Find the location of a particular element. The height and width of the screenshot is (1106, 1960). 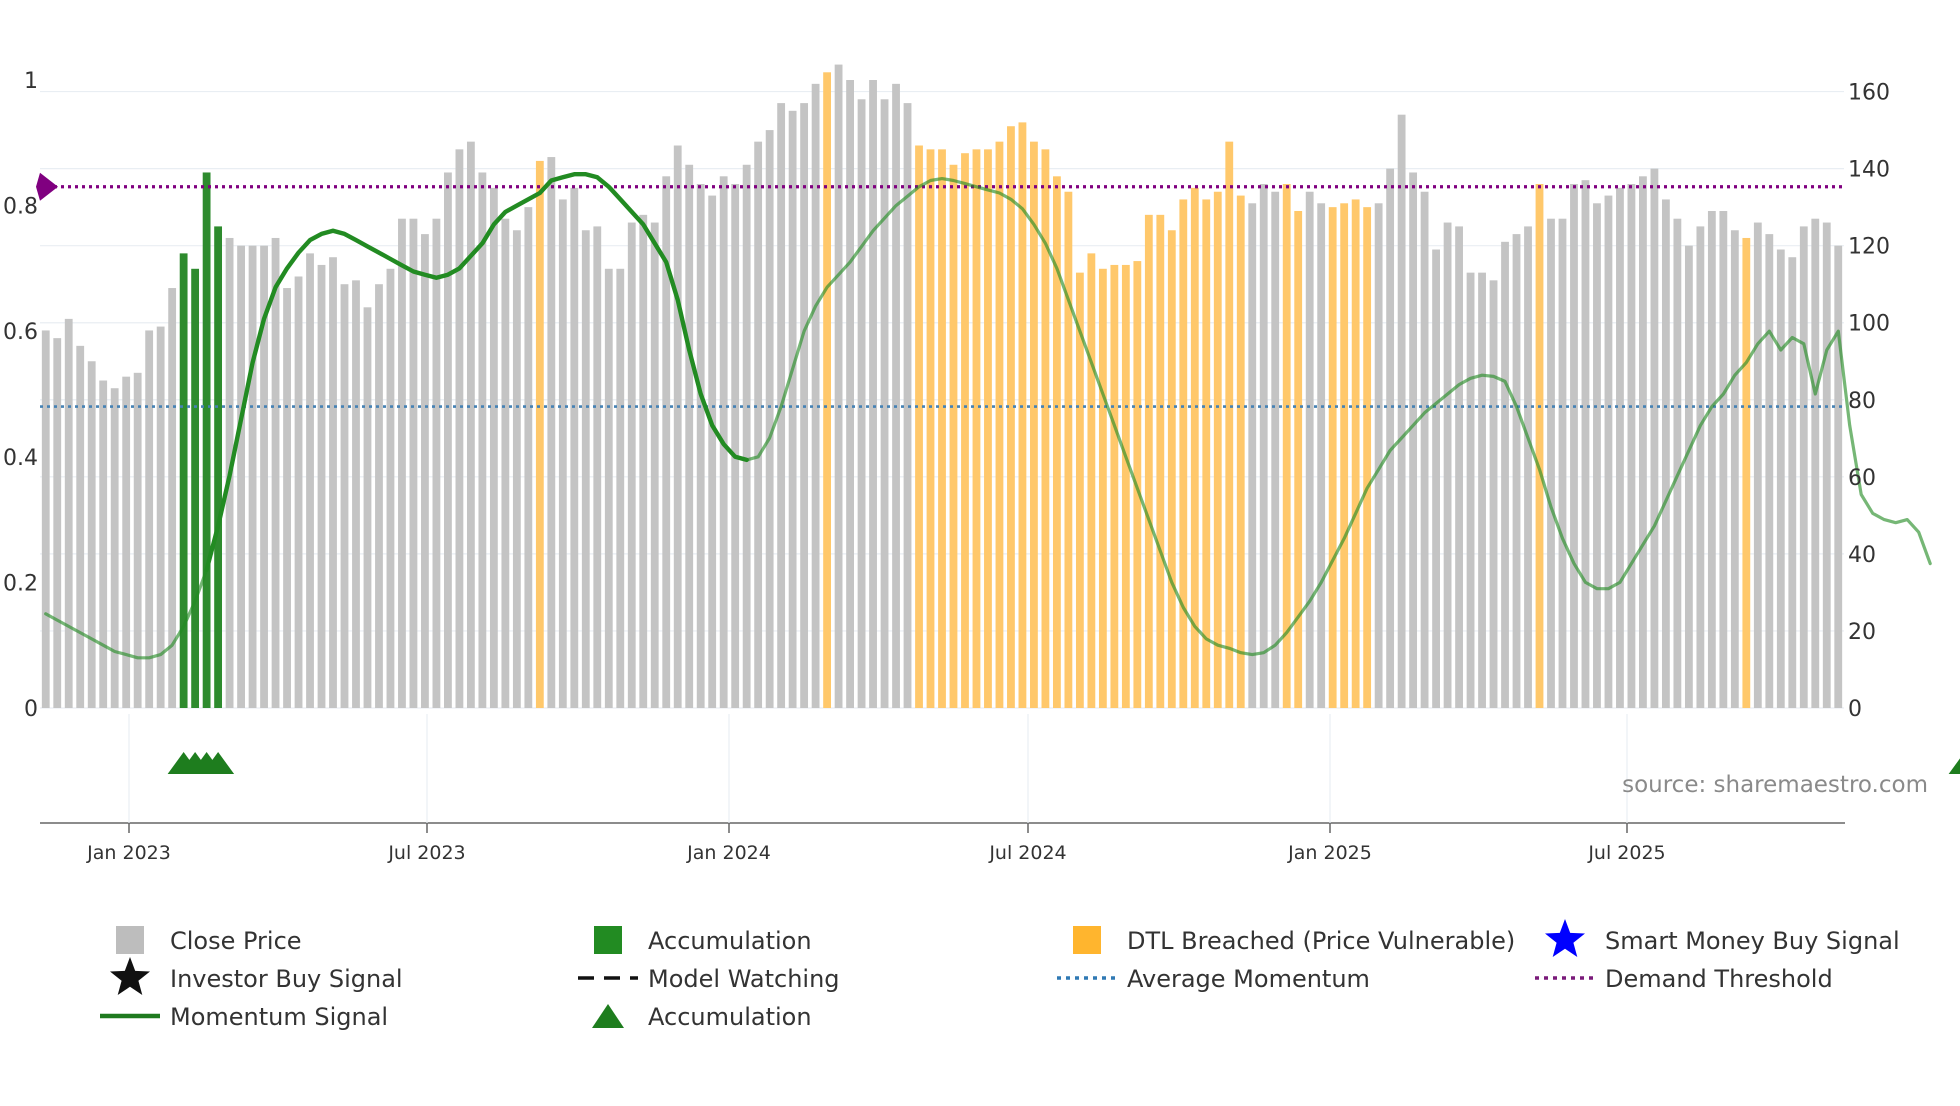

legend-label: DTL Breached (Price Vulnerable) is located at coordinates (1321, 941).